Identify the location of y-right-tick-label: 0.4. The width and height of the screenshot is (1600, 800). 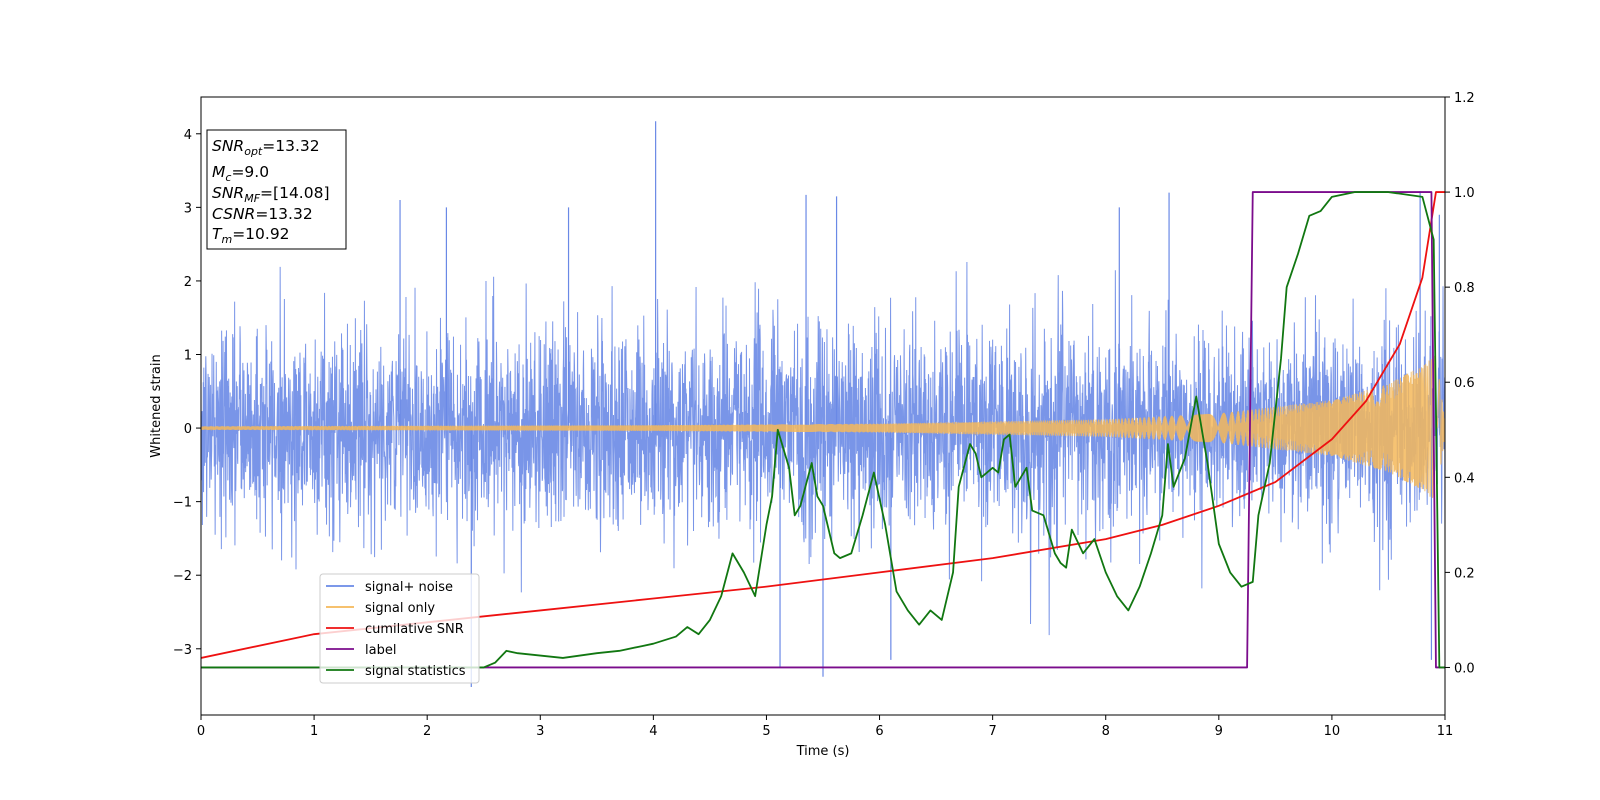
(1464, 478).